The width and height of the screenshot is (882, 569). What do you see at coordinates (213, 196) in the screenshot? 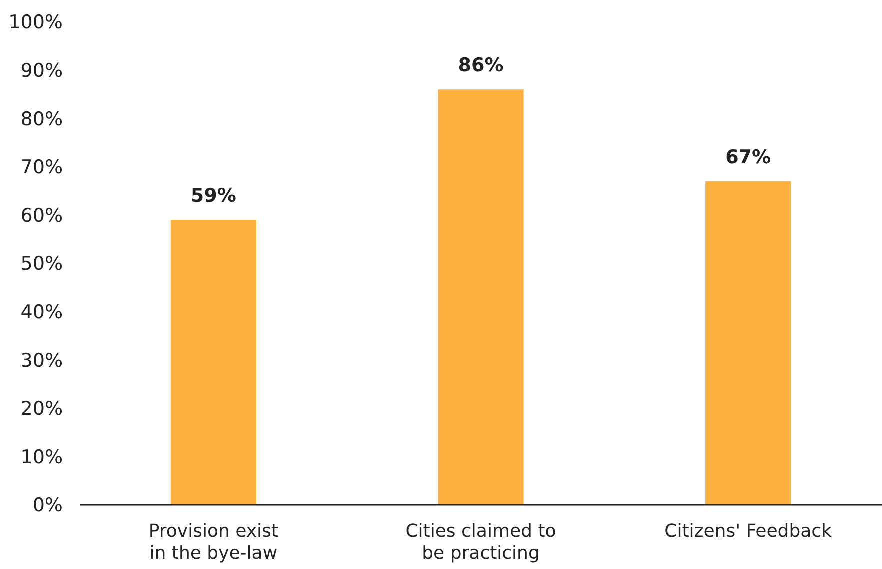
I see `data-label: 59%` at bounding box center [213, 196].